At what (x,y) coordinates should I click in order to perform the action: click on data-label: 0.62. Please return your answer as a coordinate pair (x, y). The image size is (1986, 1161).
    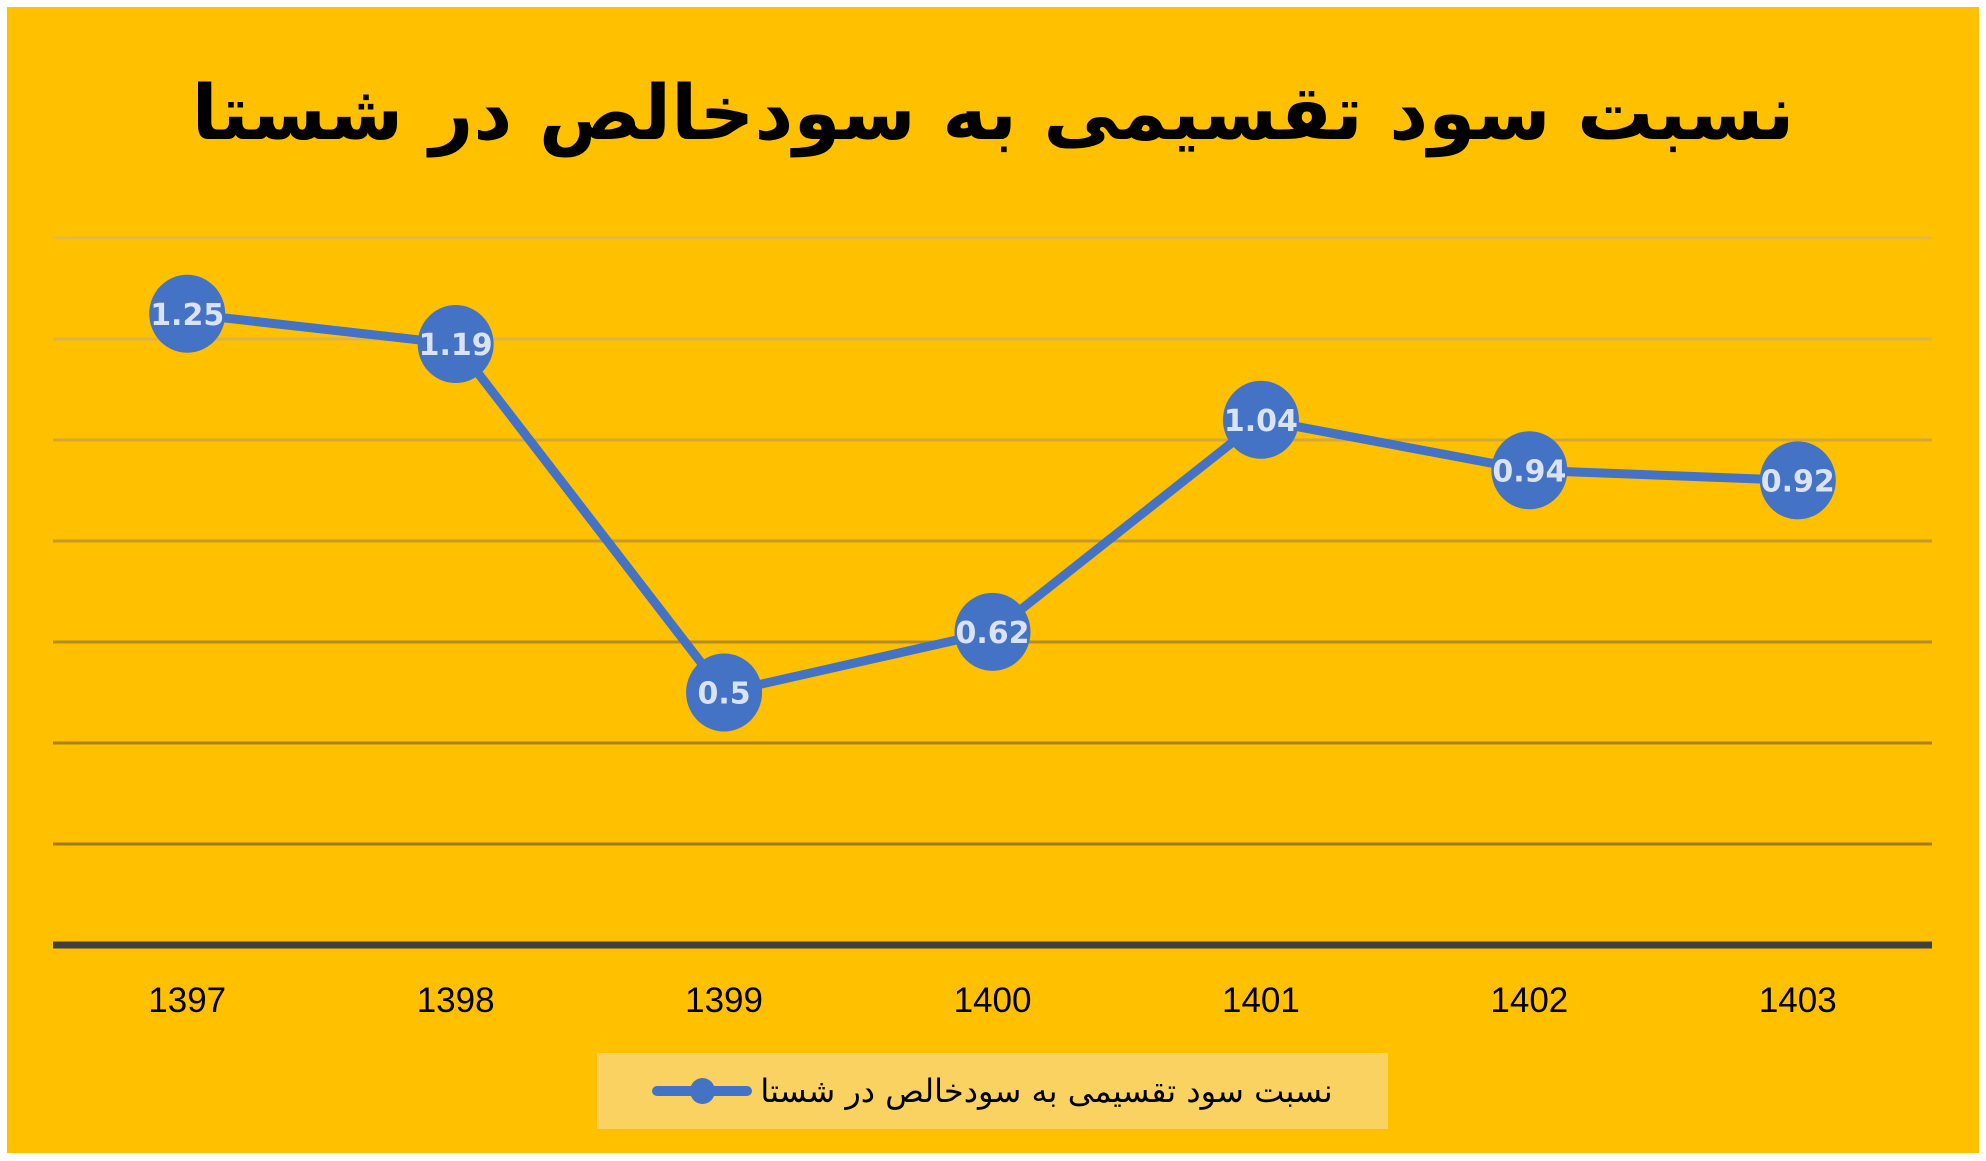
    Looking at the image, I should click on (992, 633).